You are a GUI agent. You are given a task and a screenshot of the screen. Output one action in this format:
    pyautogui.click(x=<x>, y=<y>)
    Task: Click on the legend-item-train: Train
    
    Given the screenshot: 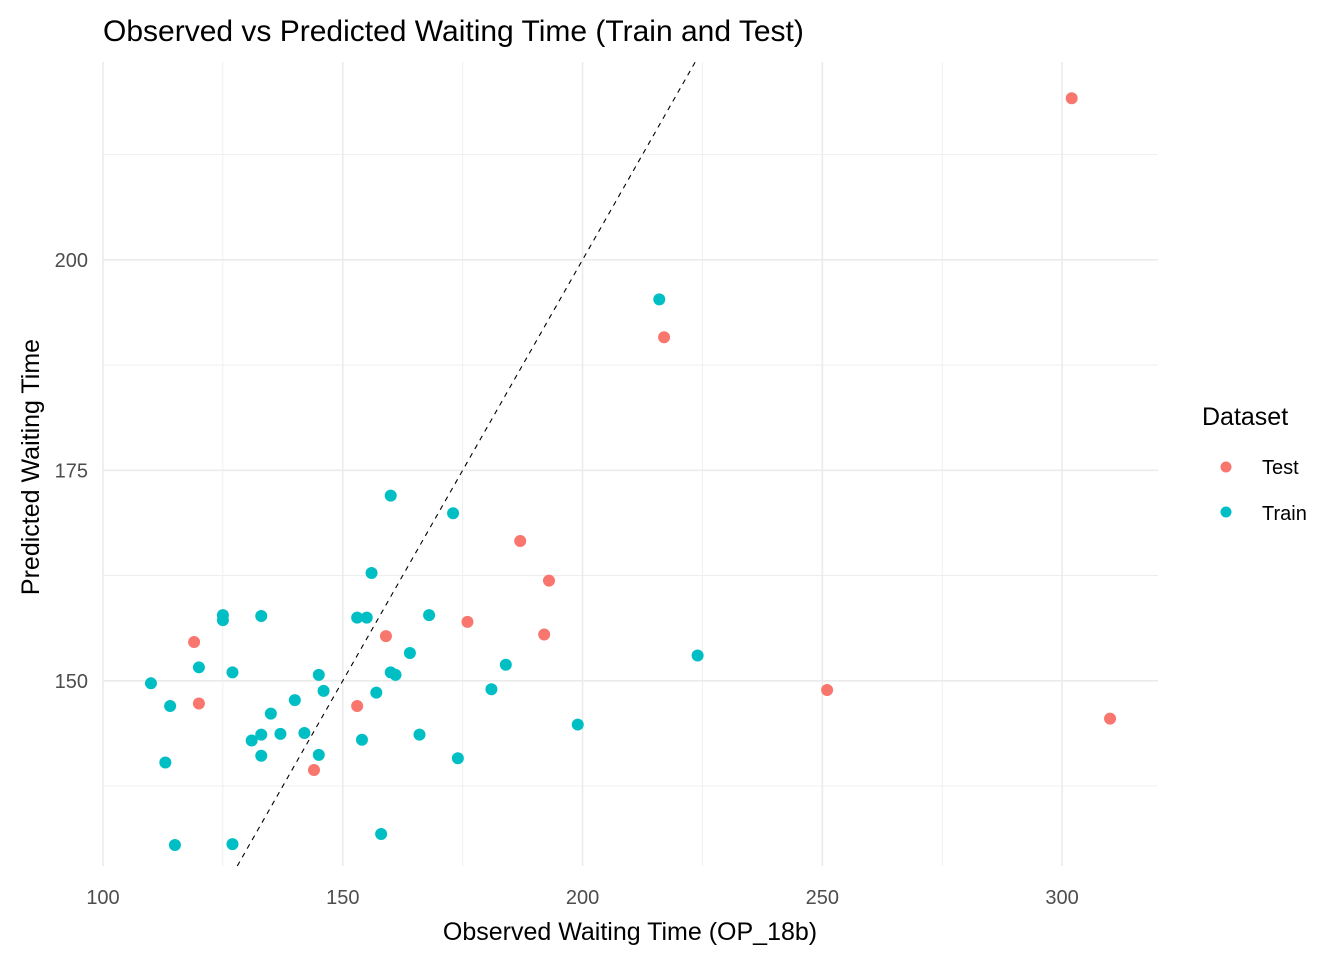 What is the action you would take?
    pyautogui.click(x=1263, y=514)
    